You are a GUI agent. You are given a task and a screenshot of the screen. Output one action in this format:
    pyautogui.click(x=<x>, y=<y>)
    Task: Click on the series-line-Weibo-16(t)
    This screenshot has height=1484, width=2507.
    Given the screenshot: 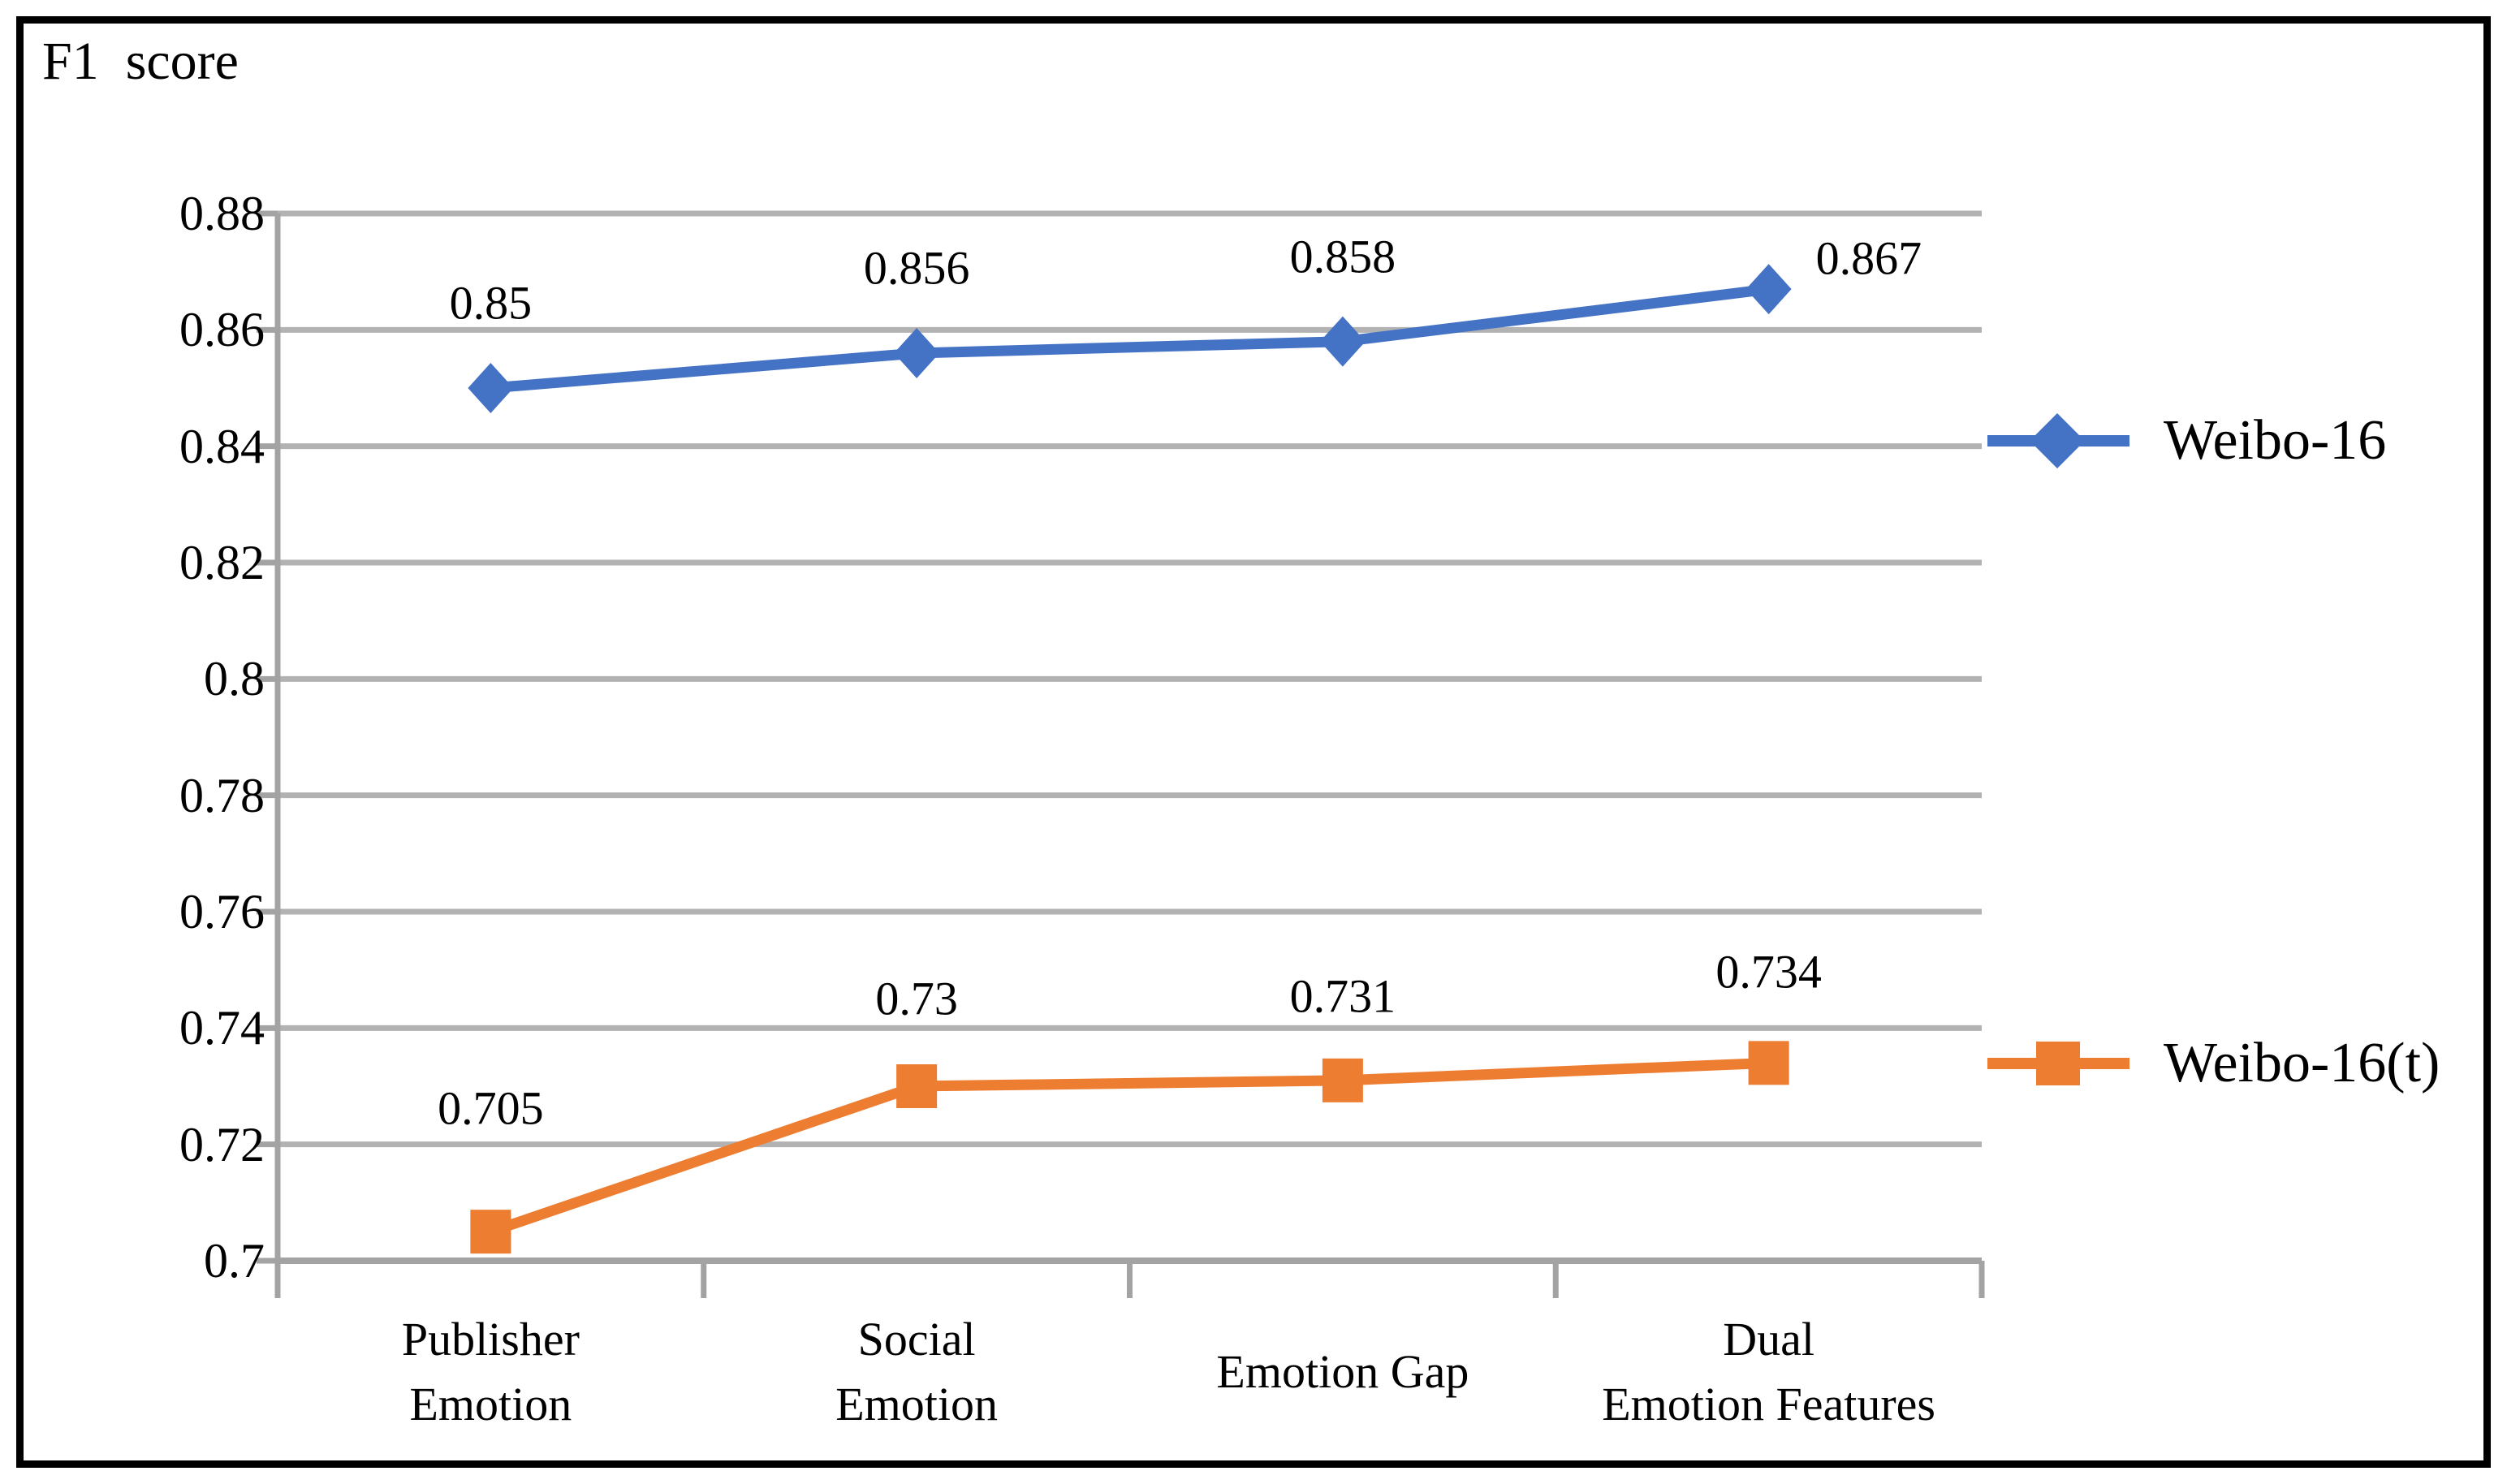 What is the action you would take?
    pyautogui.click(x=1130, y=1147)
    